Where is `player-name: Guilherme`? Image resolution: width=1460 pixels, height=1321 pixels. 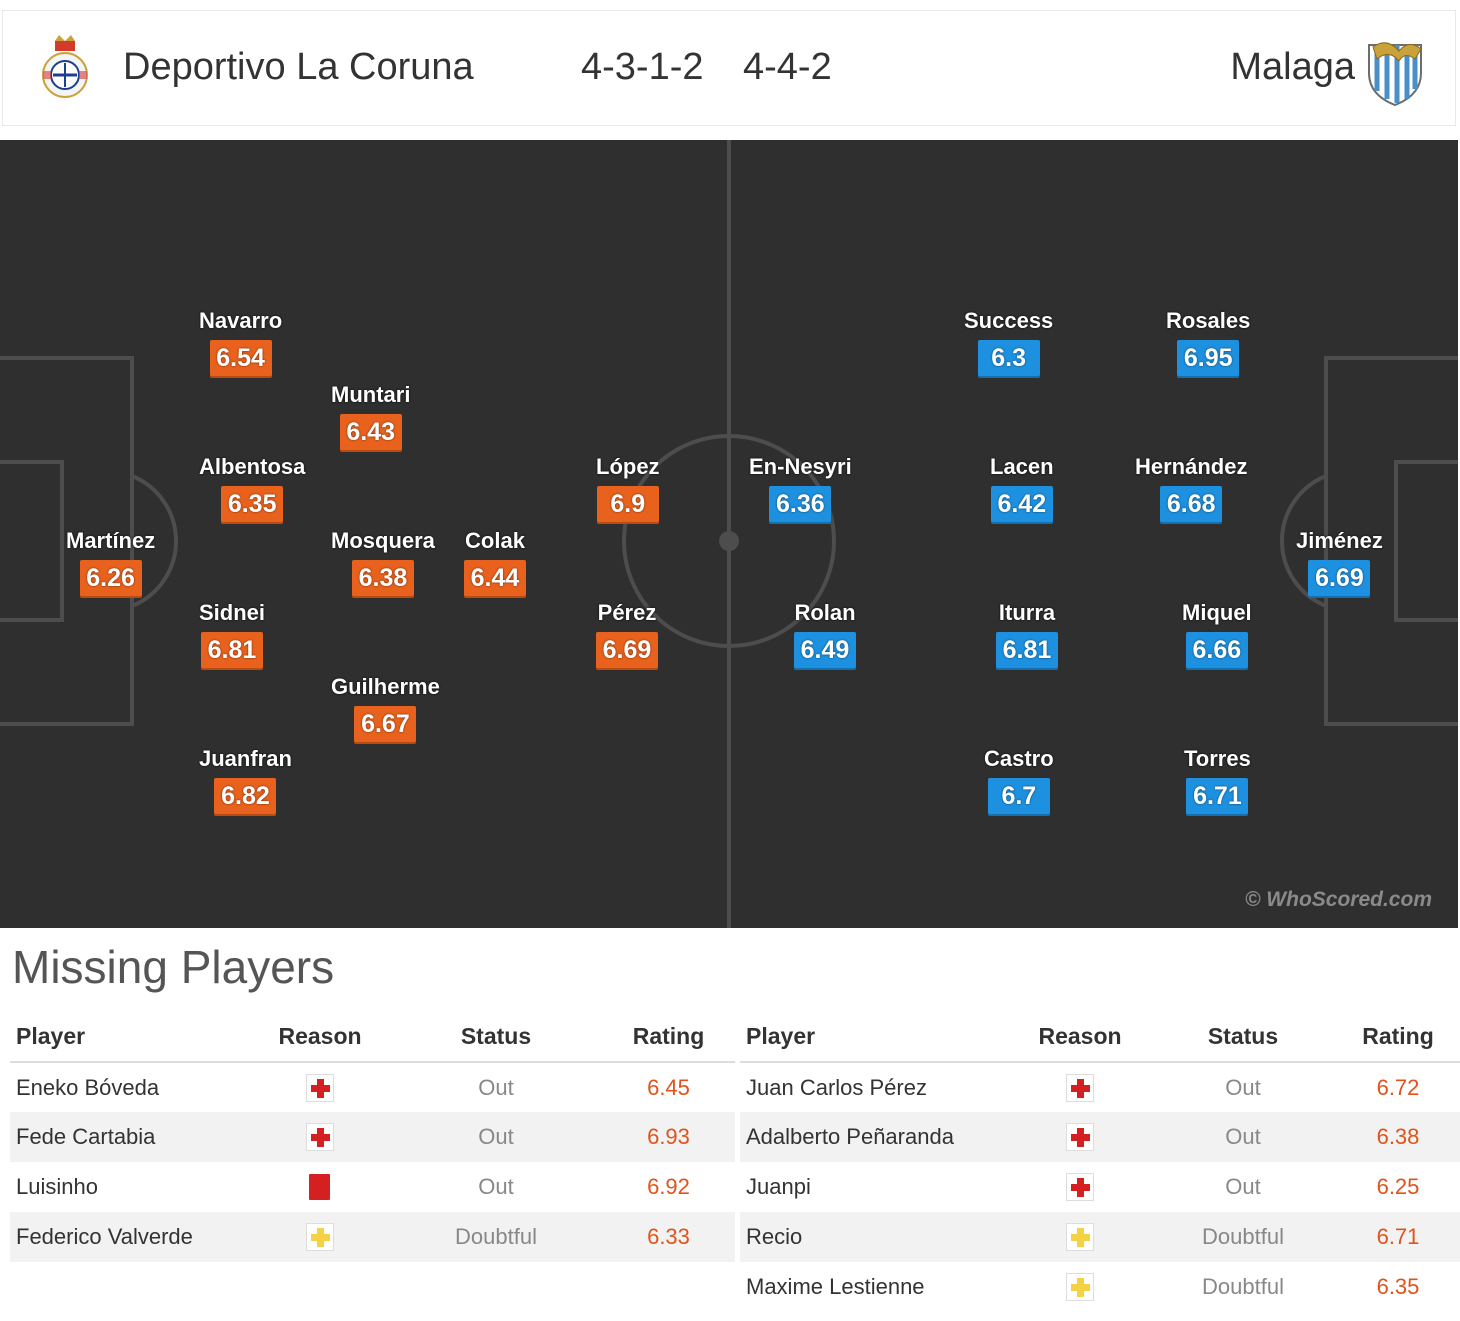 player-name: Guilherme is located at coordinates (385, 686).